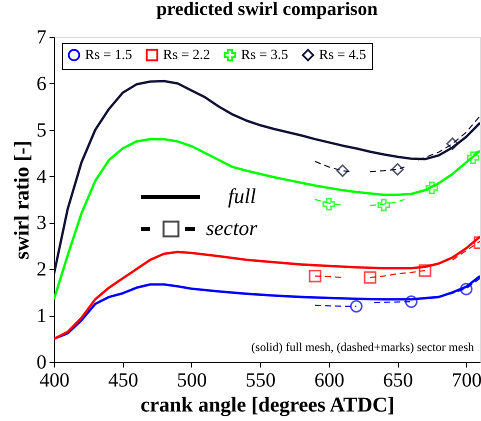 This screenshot has width=481, height=421. Describe the element at coordinates (41, 177) in the screenshot. I see `y-tick-label: 4` at that location.